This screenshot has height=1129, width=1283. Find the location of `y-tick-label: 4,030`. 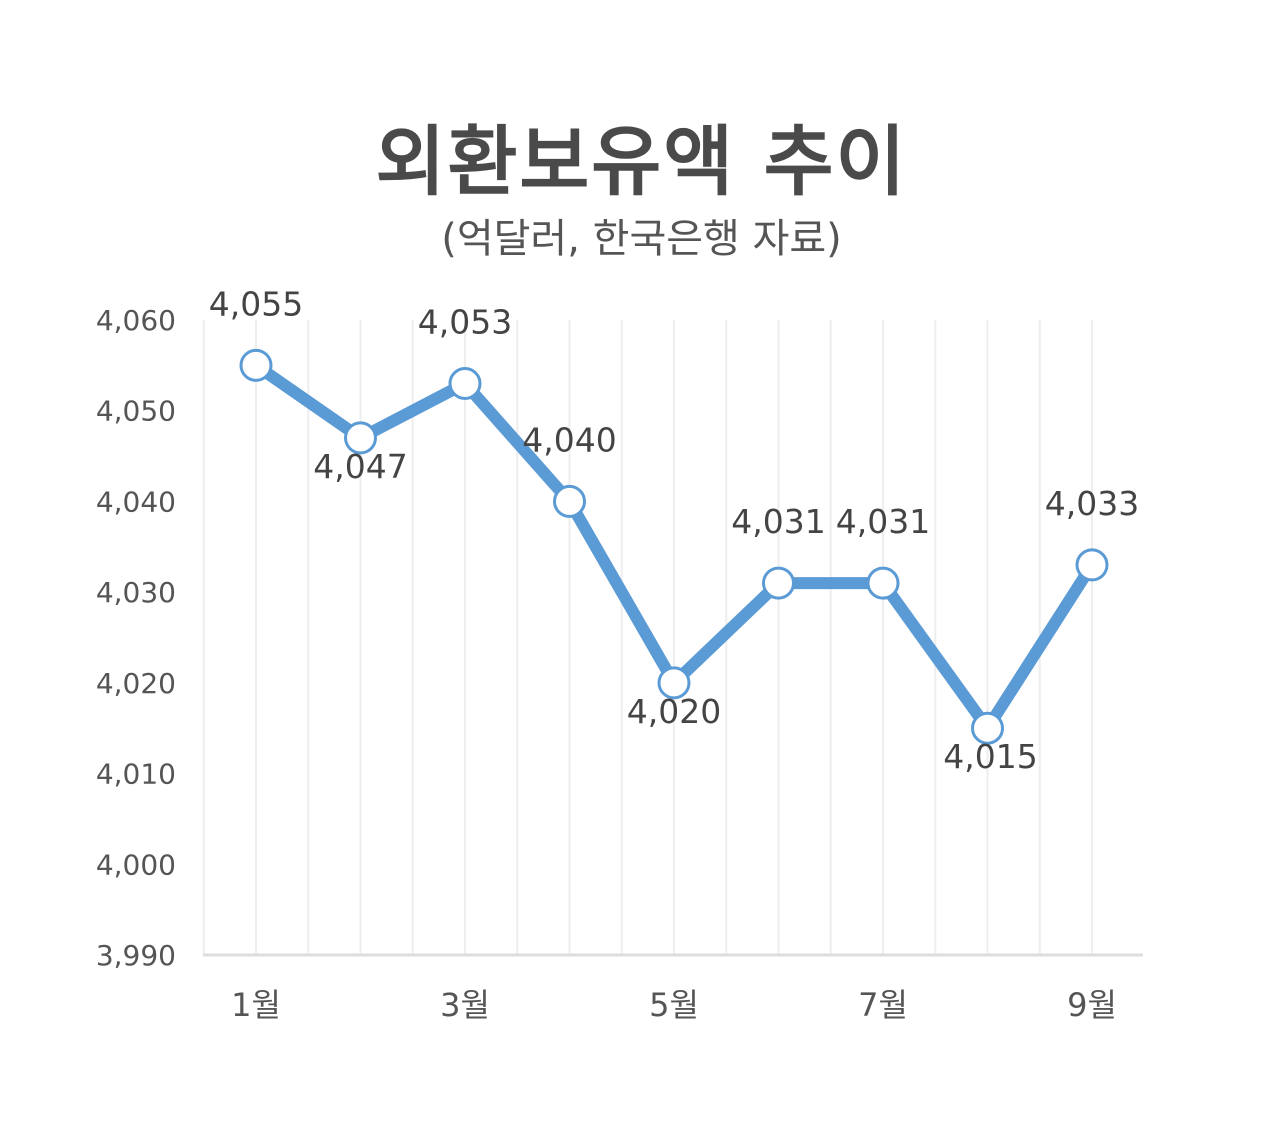

y-tick-label: 4,030 is located at coordinates (136, 592).